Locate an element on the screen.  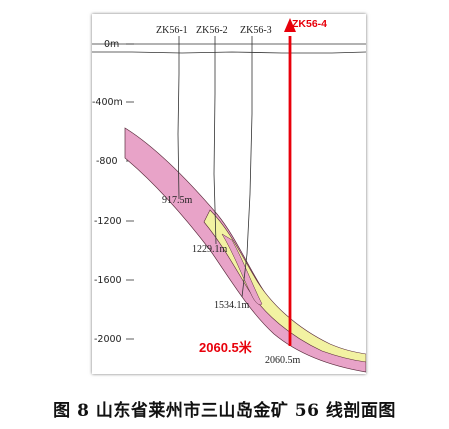
depth-label-zk56-1: 917.5m is located at coordinates (177, 200).